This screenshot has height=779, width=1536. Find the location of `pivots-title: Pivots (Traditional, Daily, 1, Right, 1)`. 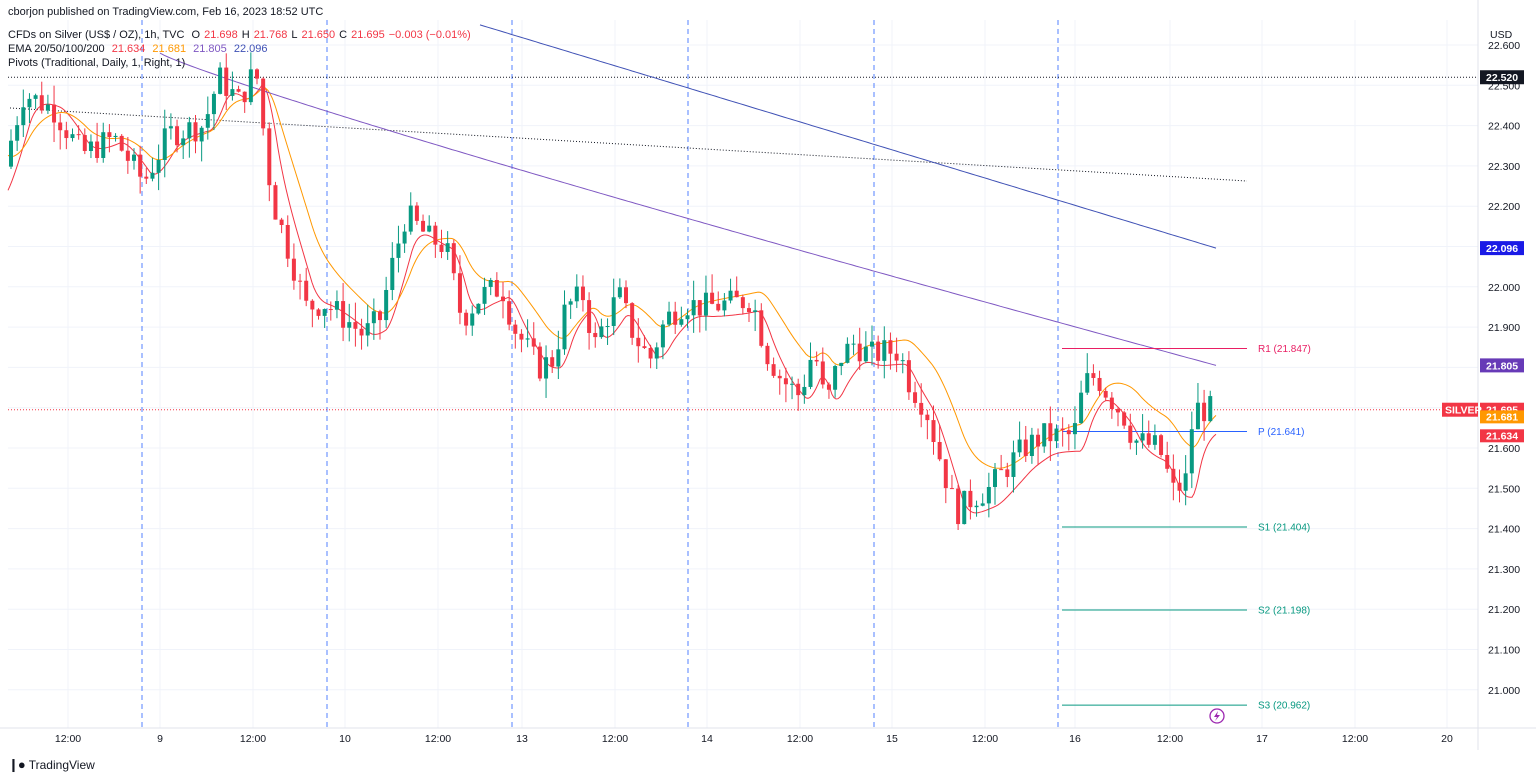

pivots-title: Pivots (Traditional, Daily, 1, Right, 1) is located at coordinates (97, 63).